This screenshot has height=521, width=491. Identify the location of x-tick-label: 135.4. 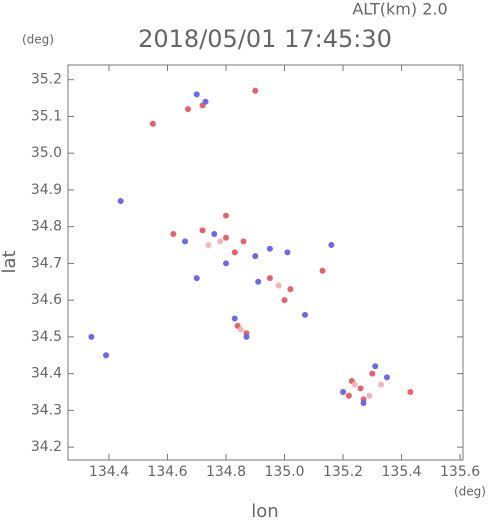
(402, 472).